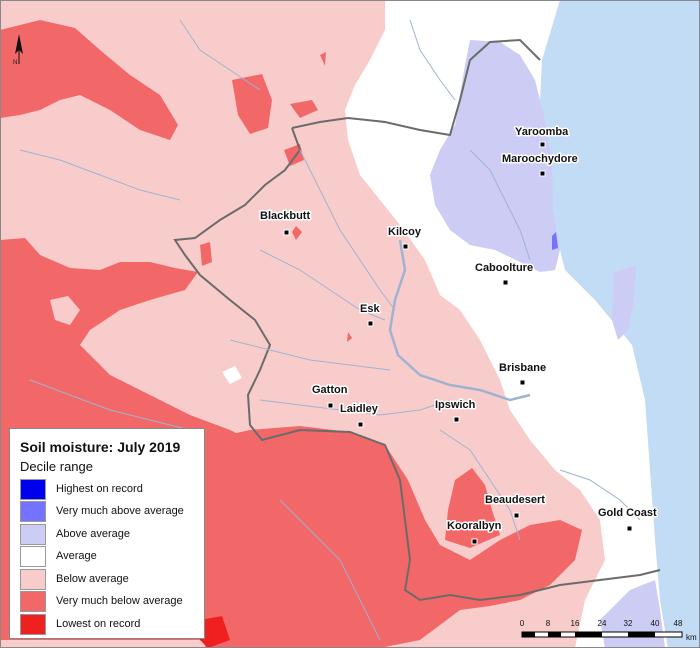 The height and width of the screenshot is (648, 700). Describe the element at coordinates (285, 216) in the screenshot. I see `town-label-blackbutt: Blackbutt` at that location.